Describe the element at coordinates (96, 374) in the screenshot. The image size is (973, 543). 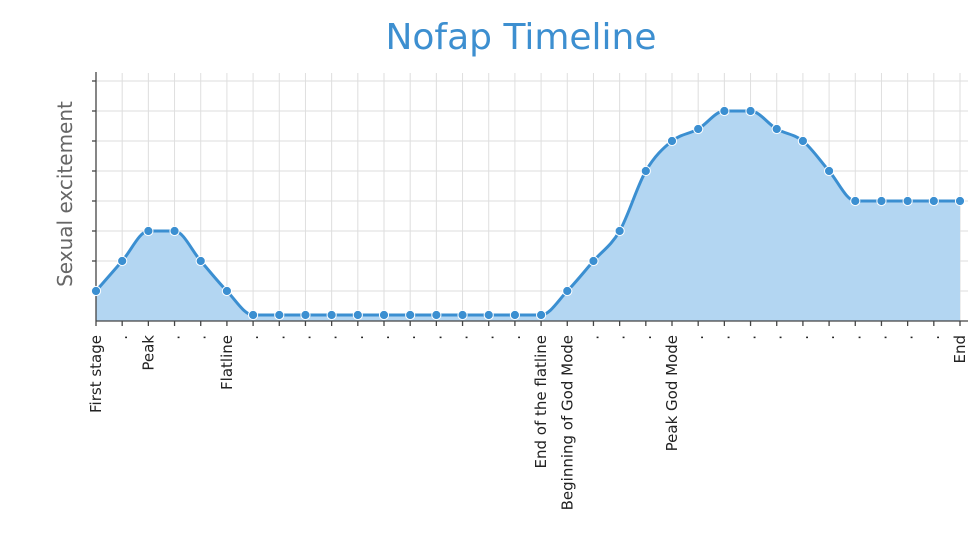
I see `x-tick-label: First stage` at that location.